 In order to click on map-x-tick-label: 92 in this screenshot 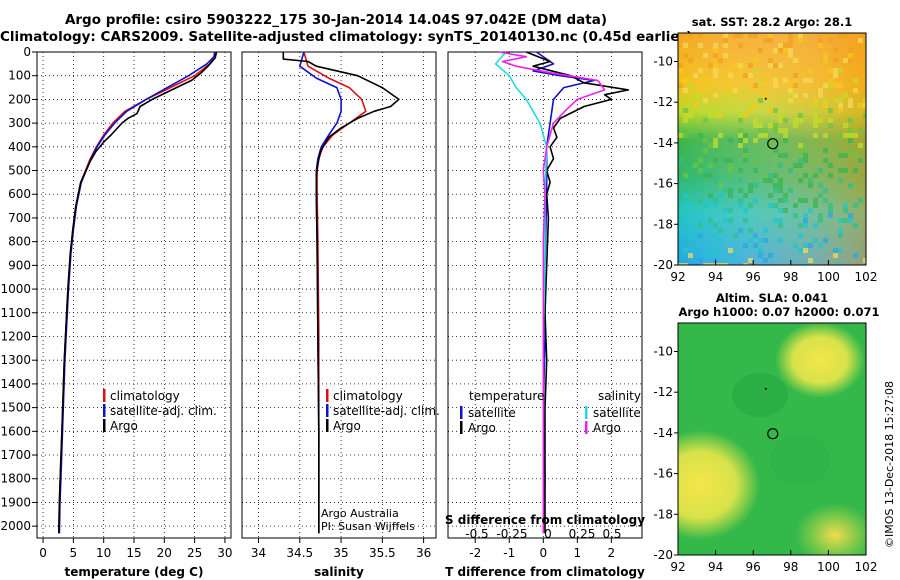, I will do `click(677, 567)`.